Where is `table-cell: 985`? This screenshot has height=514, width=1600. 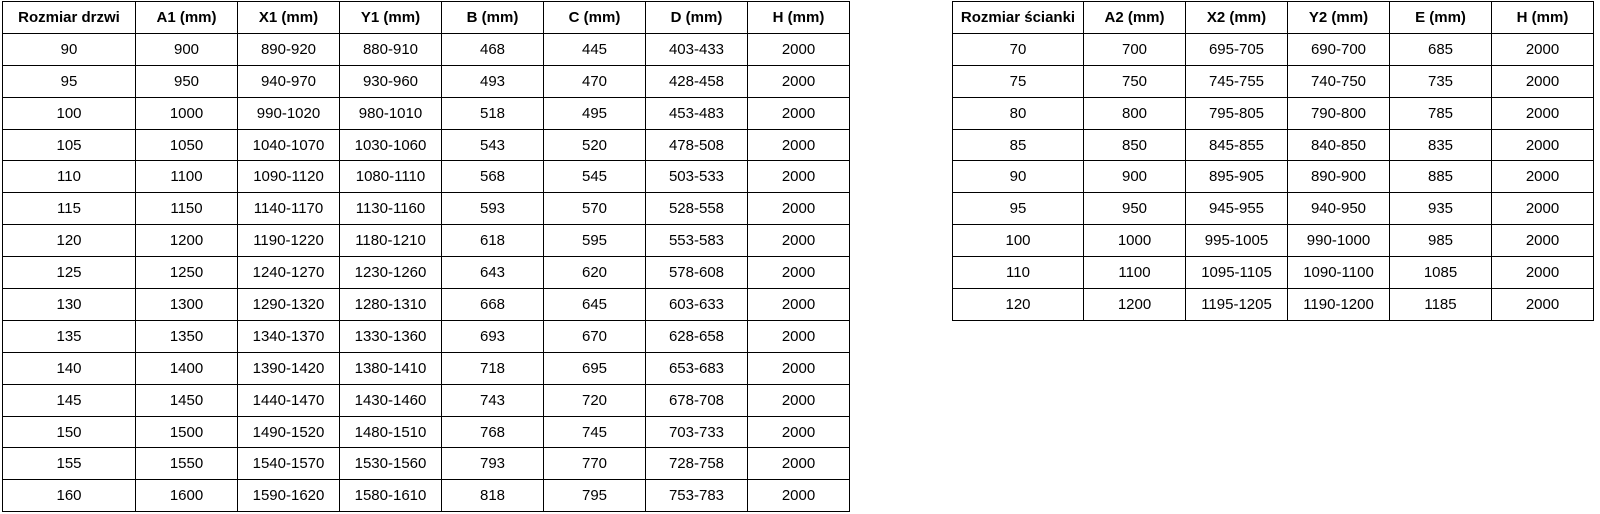
table-cell: 985 is located at coordinates (1440, 241).